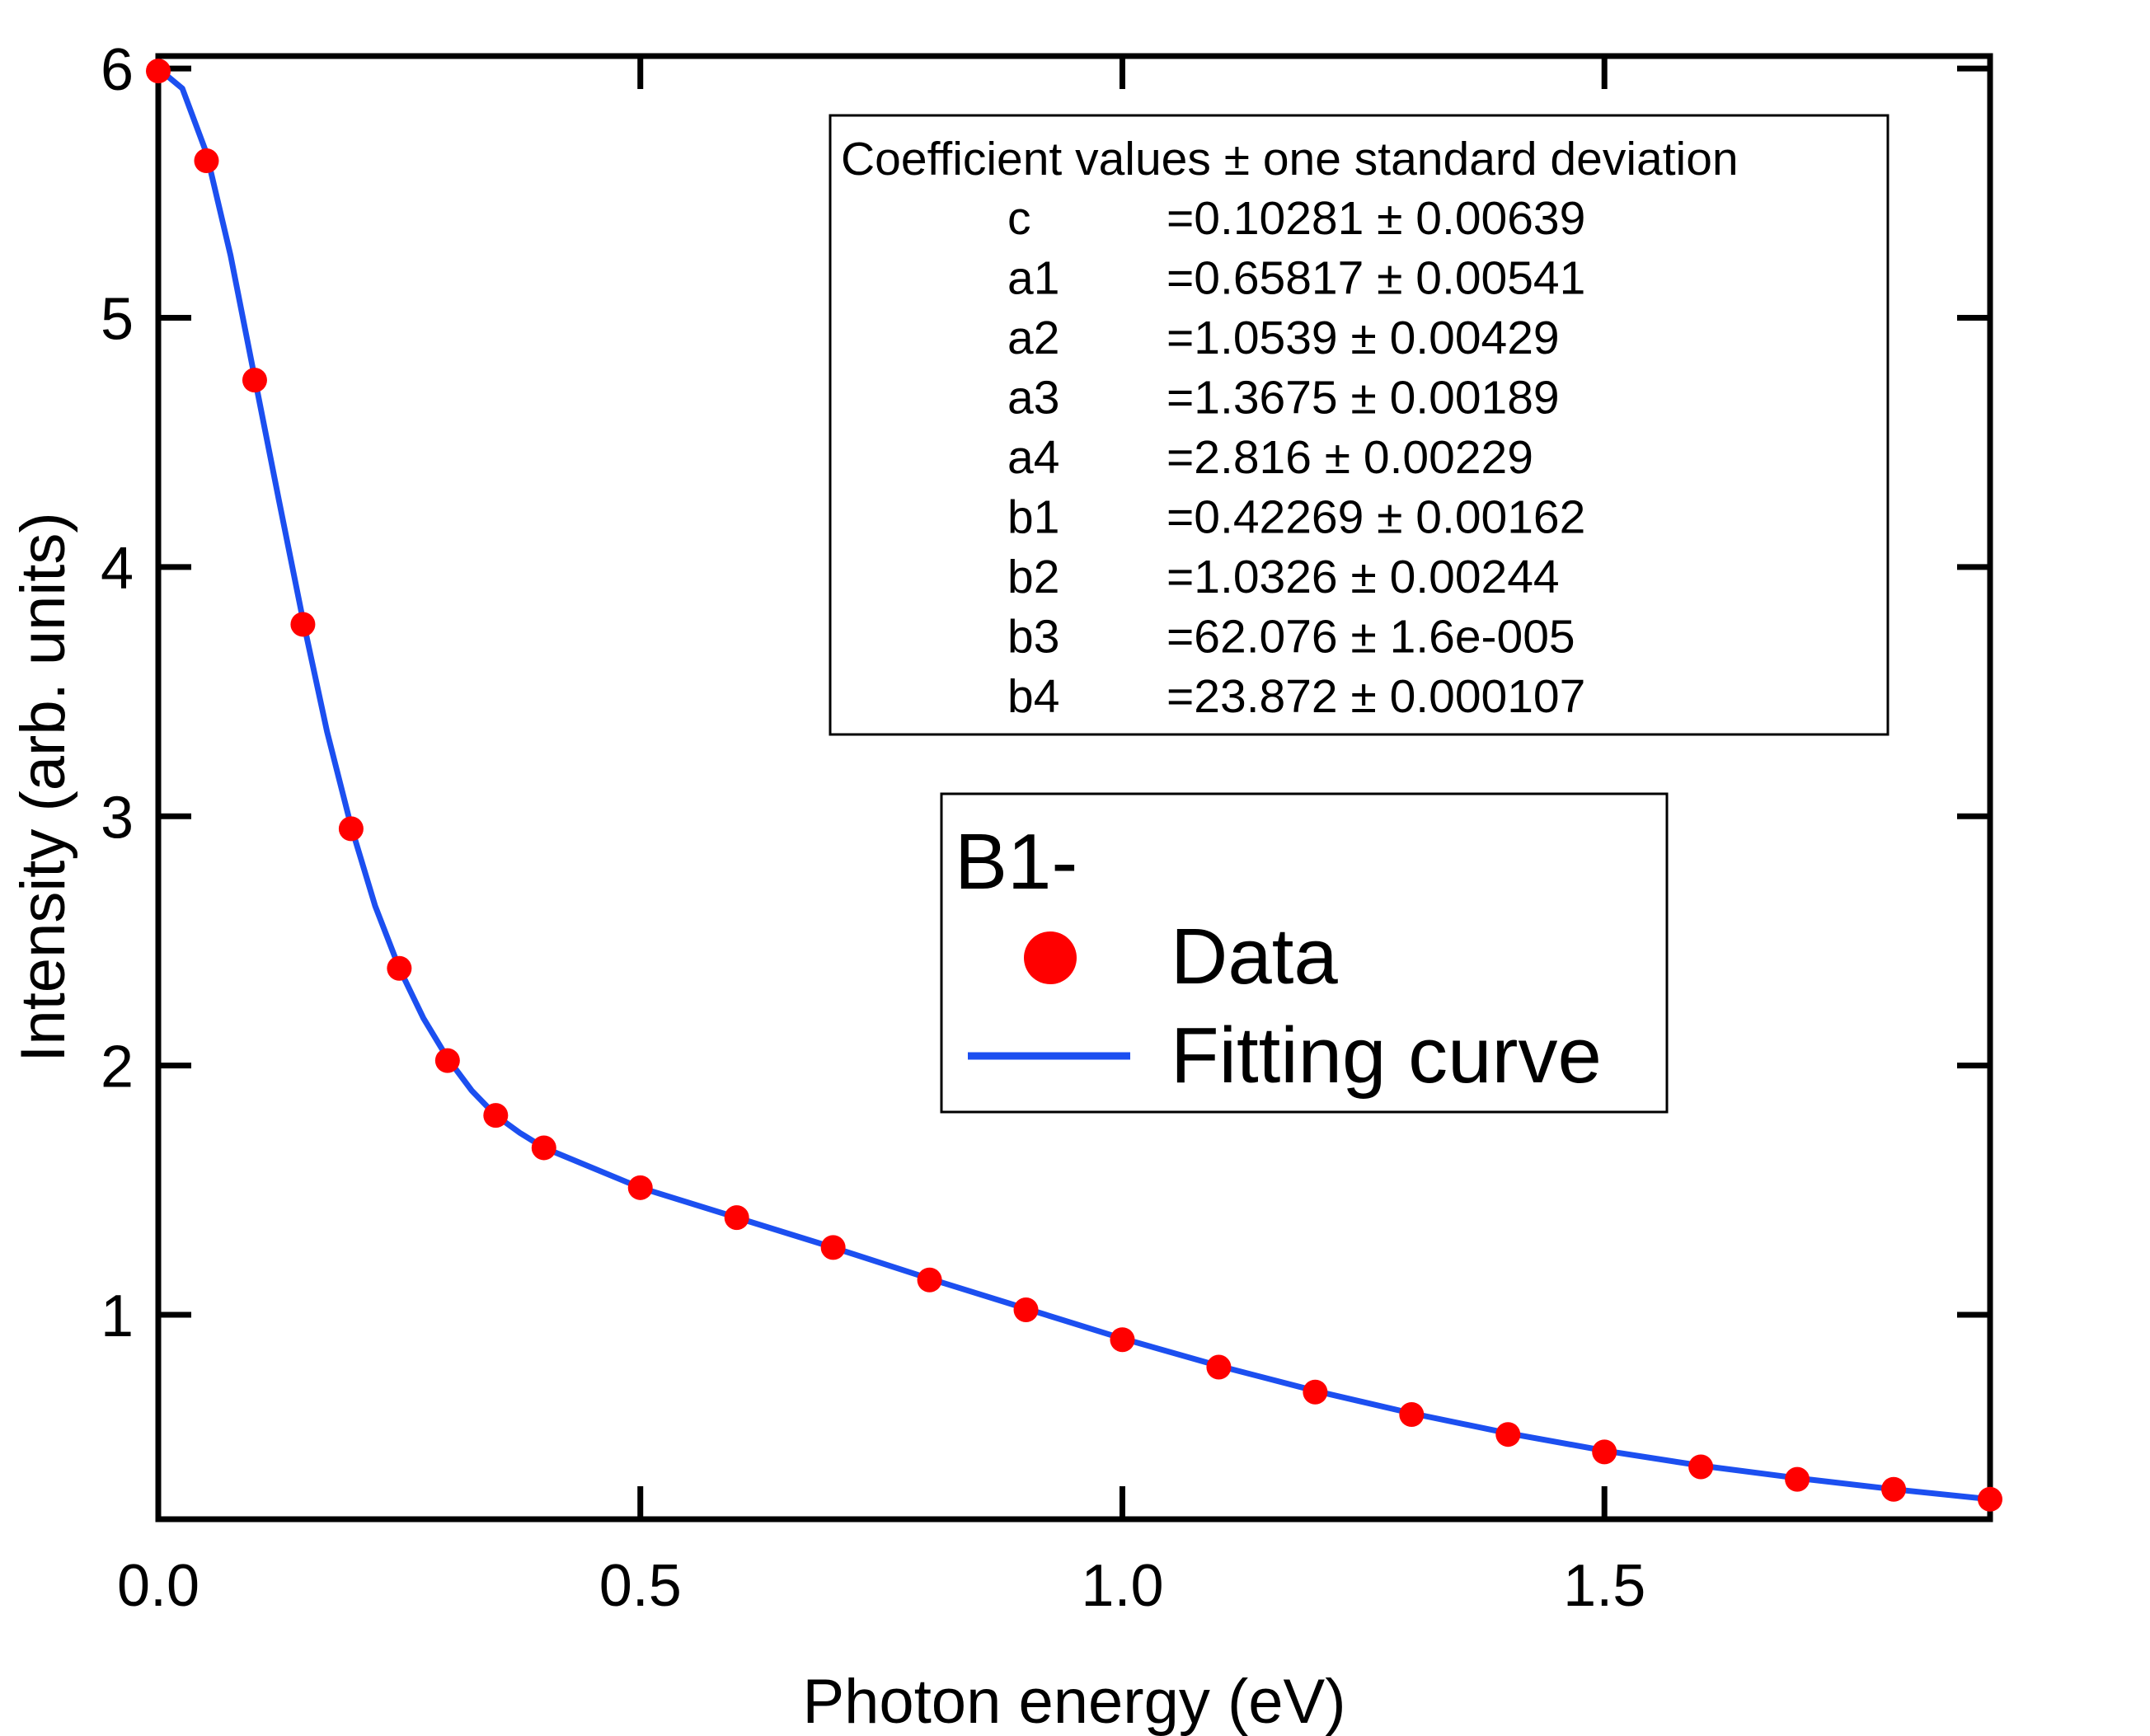 This screenshot has height=1736, width=2150. What do you see at coordinates (1033, 517) in the screenshot?
I see `coefficient-name: b1` at bounding box center [1033, 517].